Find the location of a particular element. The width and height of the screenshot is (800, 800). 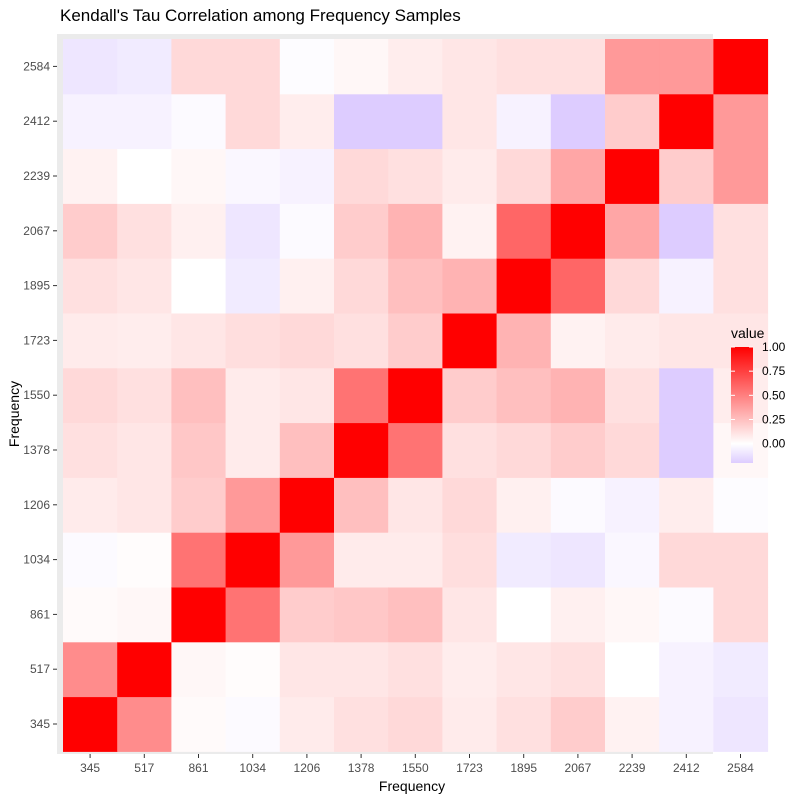

legend-tick-label: 0.50 is located at coordinates (774, 395).